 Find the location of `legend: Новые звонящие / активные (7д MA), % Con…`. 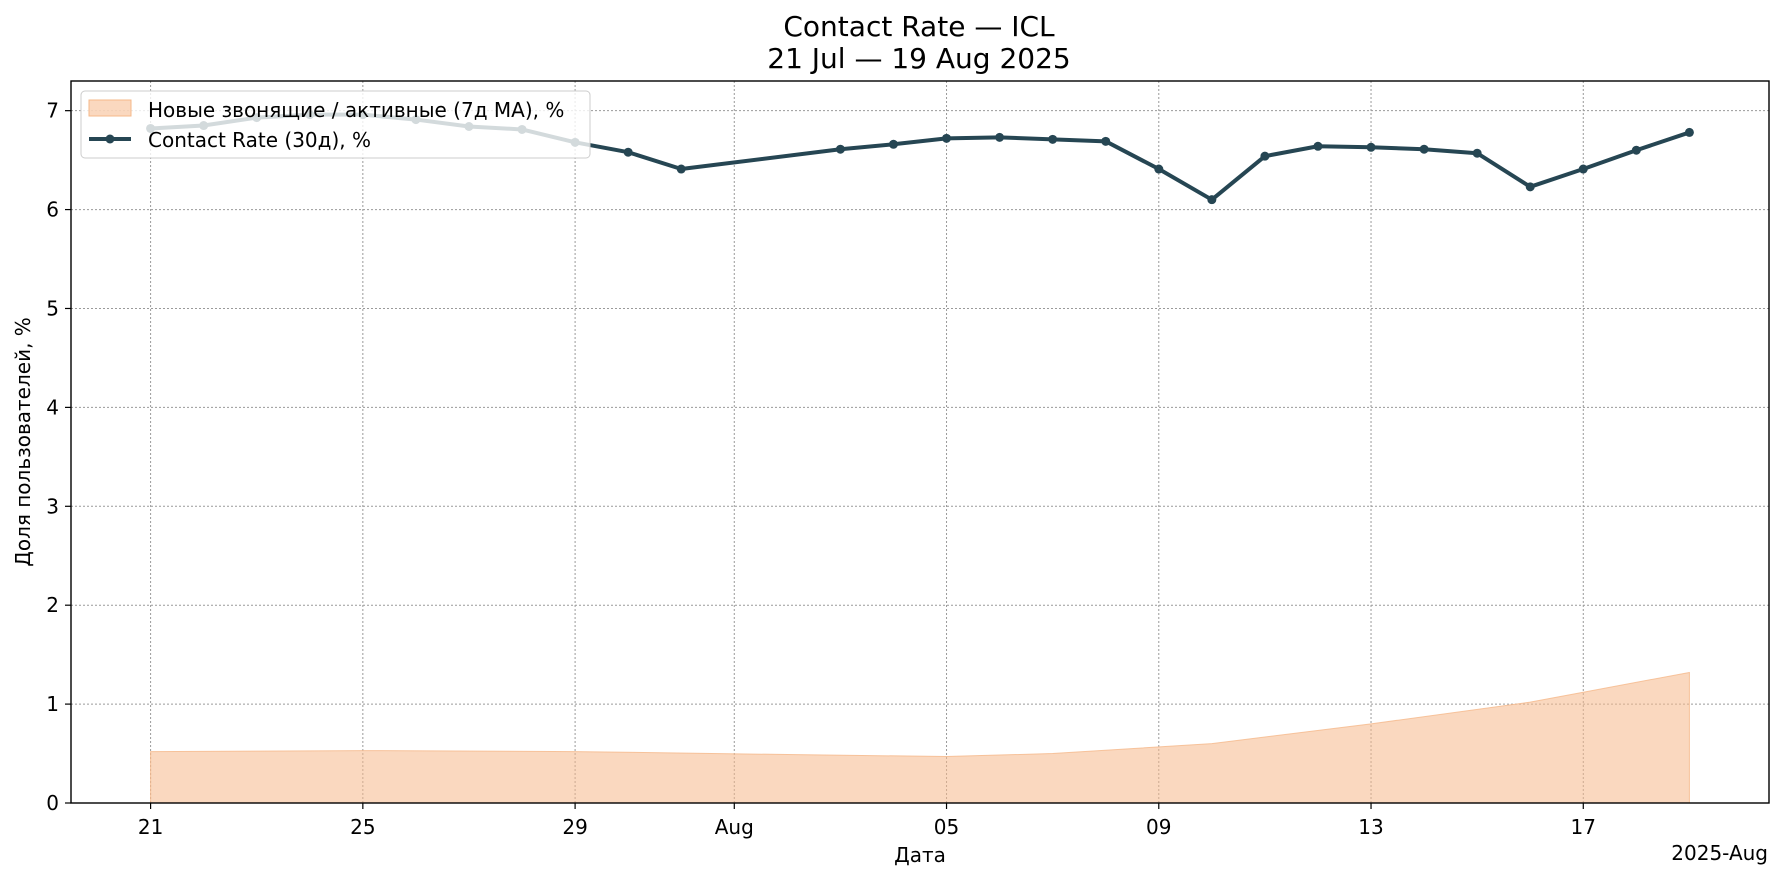

legend: Новые звонящие / активные (7д MA), % Con… is located at coordinates (335, 124).